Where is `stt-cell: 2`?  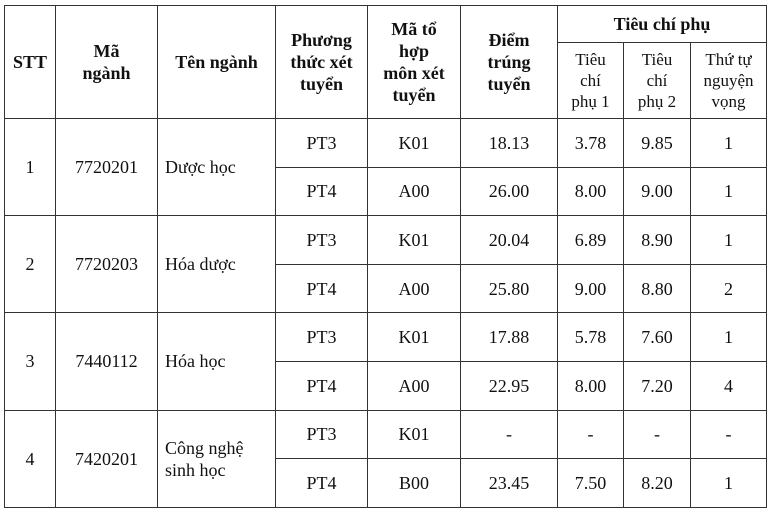
stt-cell: 2 is located at coordinates (30, 264).